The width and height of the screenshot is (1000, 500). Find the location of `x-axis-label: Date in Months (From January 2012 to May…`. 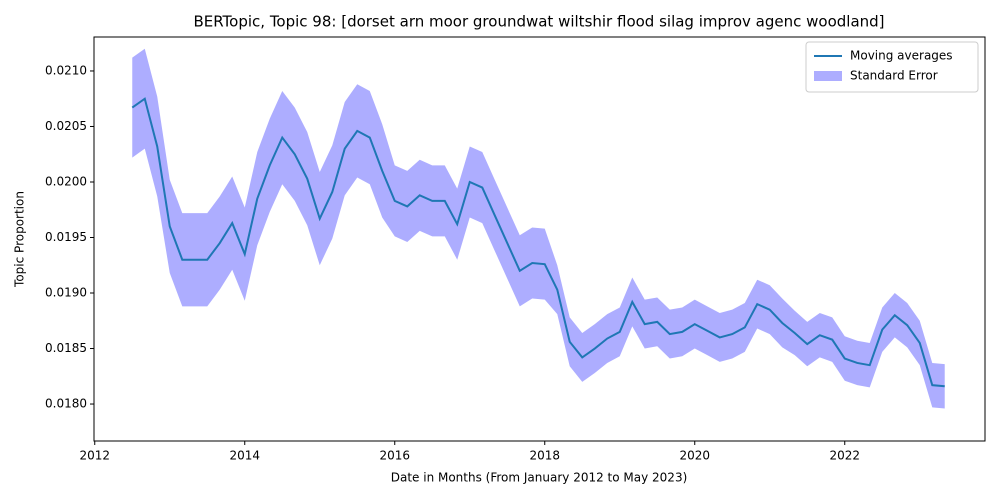

x-axis-label: Date in Months (From January 2012 to May… is located at coordinates (539, 478).